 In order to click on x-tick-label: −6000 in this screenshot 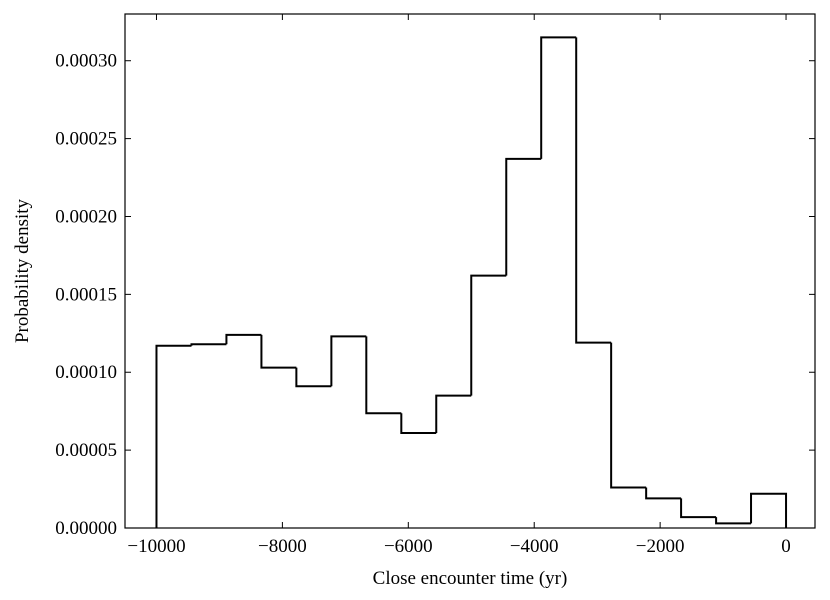, I will do `click(408, 546)`.